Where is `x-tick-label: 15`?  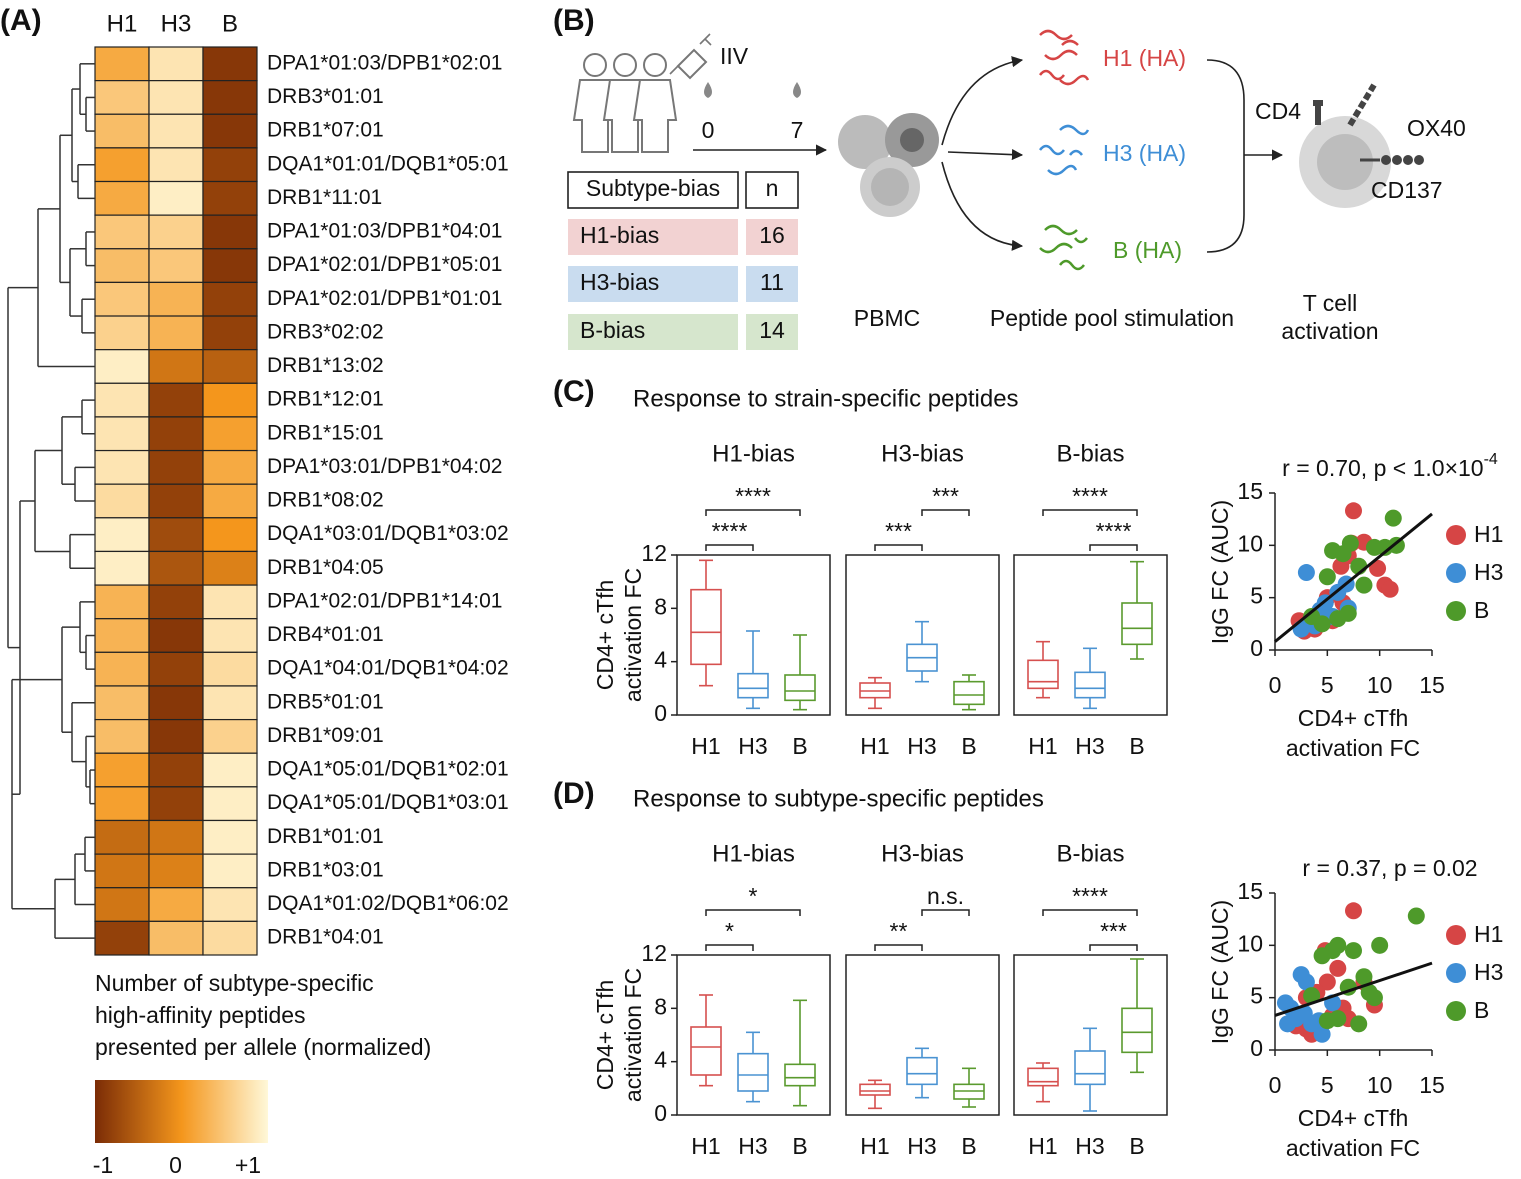
x-tick-label: 15 is located at coordinates (1432, 1085).